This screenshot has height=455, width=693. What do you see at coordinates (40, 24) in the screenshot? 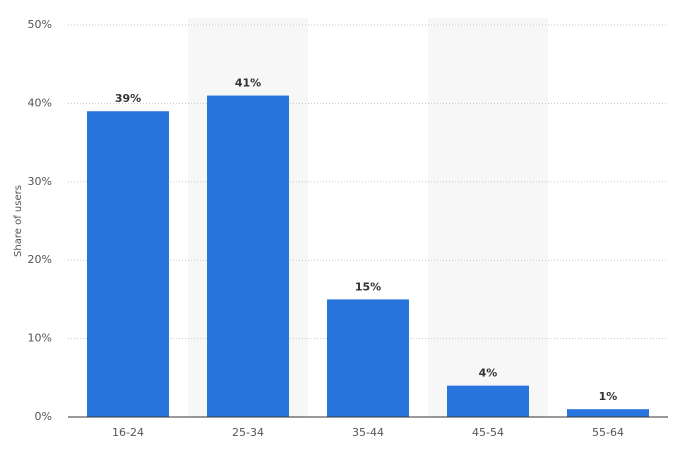
I see `y-tick-label: 50%` at bounding box center [40, 24].